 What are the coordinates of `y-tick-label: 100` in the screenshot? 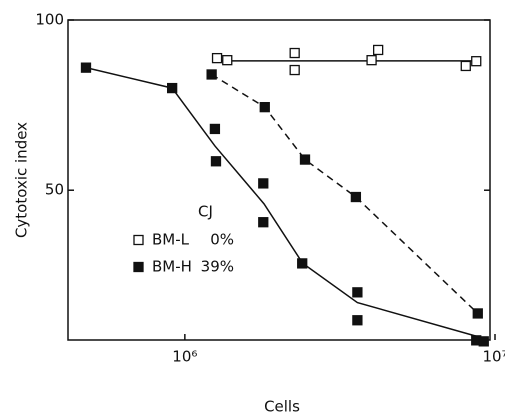 It's located at (49, 20).